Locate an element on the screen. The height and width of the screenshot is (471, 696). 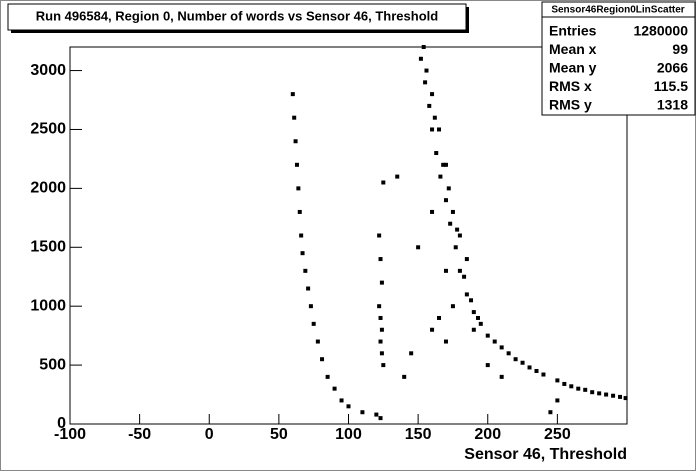
stats-label: Mean y is located at coordinates (573, 68).